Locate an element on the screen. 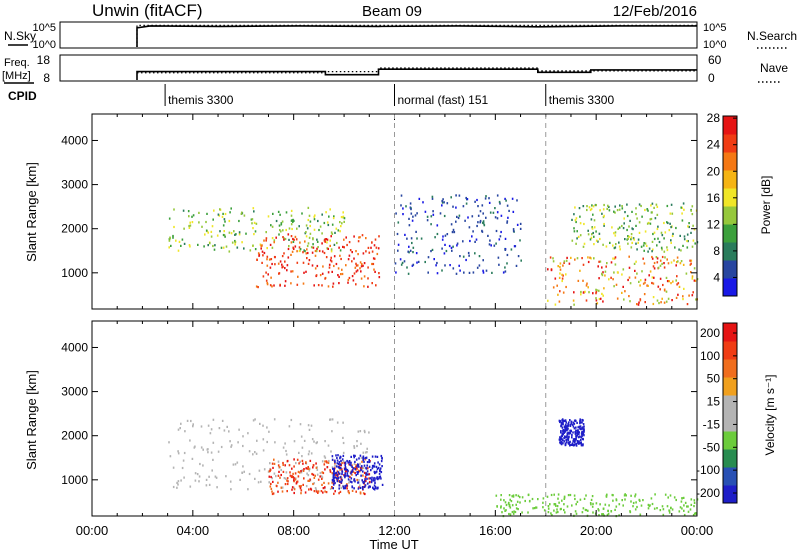  colorbar-tick-label: 100 is located at coordinates (710, 356).